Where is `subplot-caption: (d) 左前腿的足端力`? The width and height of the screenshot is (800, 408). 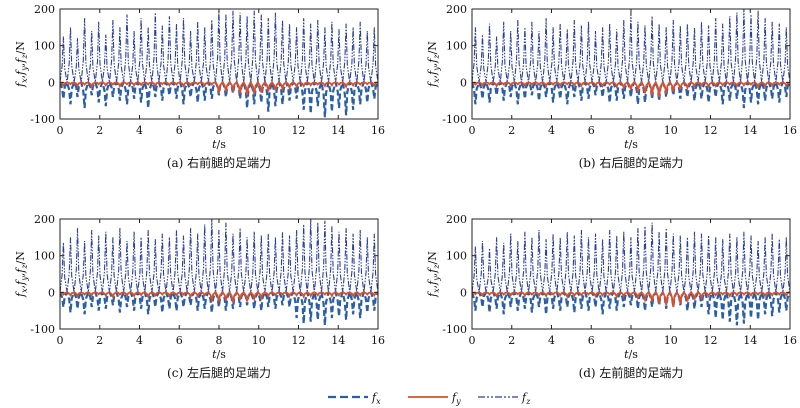
subplot-caption: (d) 左前腿的足端力 is located at coordinates (631, 372).